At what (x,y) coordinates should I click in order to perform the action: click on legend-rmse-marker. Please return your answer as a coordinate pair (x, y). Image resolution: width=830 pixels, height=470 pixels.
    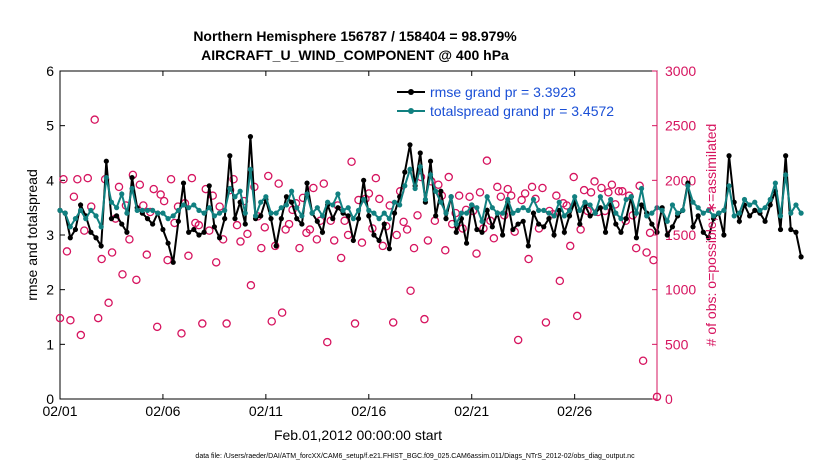
    Looking at the image, I should click on (411, 92).